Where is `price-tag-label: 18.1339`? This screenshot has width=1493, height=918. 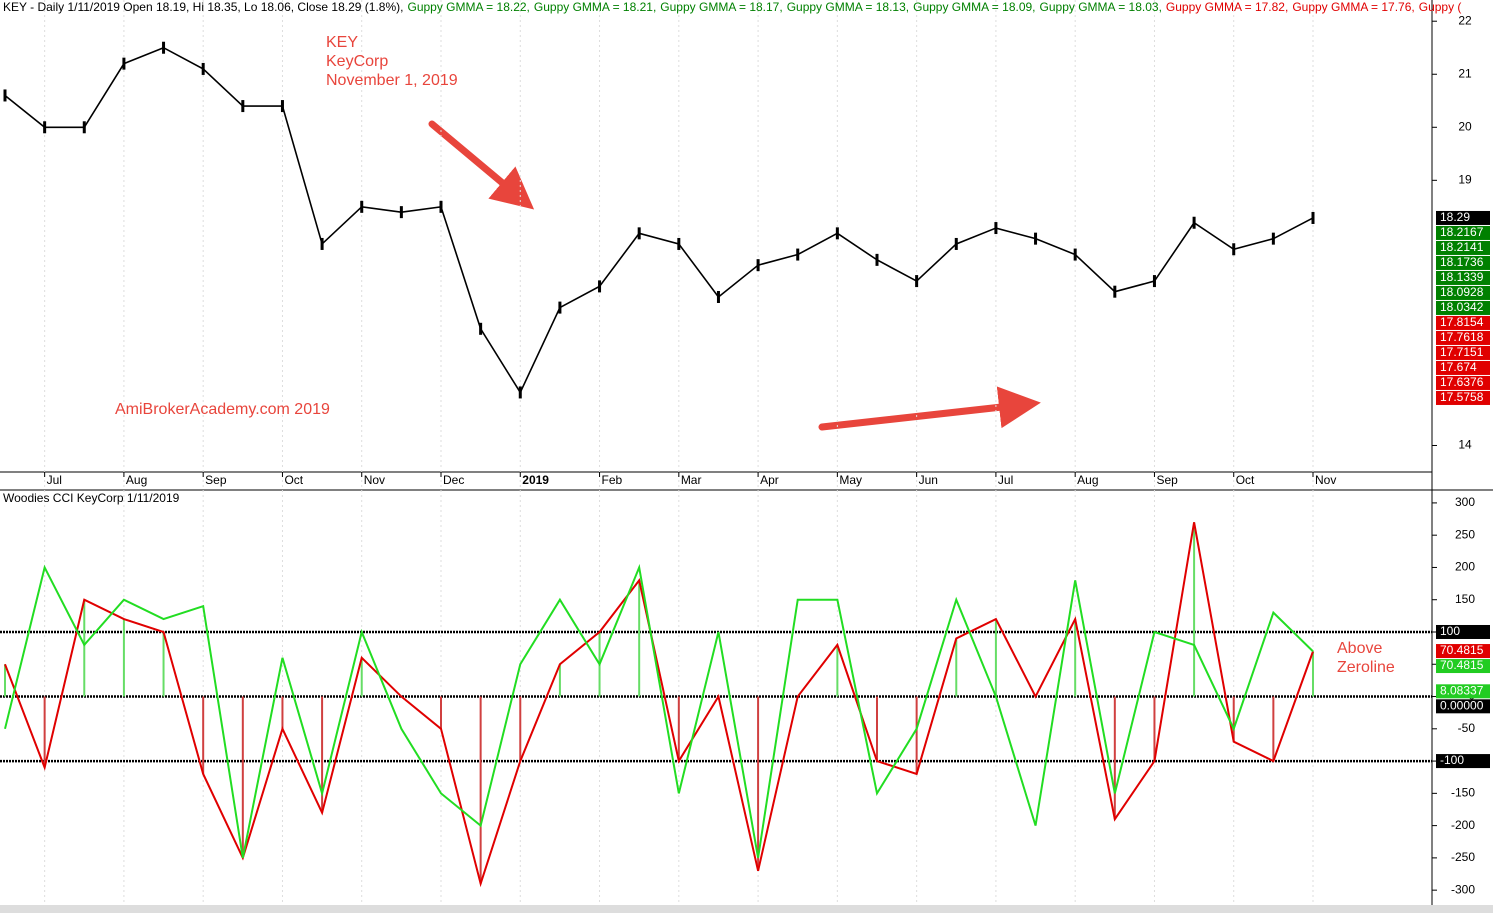
price-tag-label: 18.1339 is located at coordinates (1462, 277).